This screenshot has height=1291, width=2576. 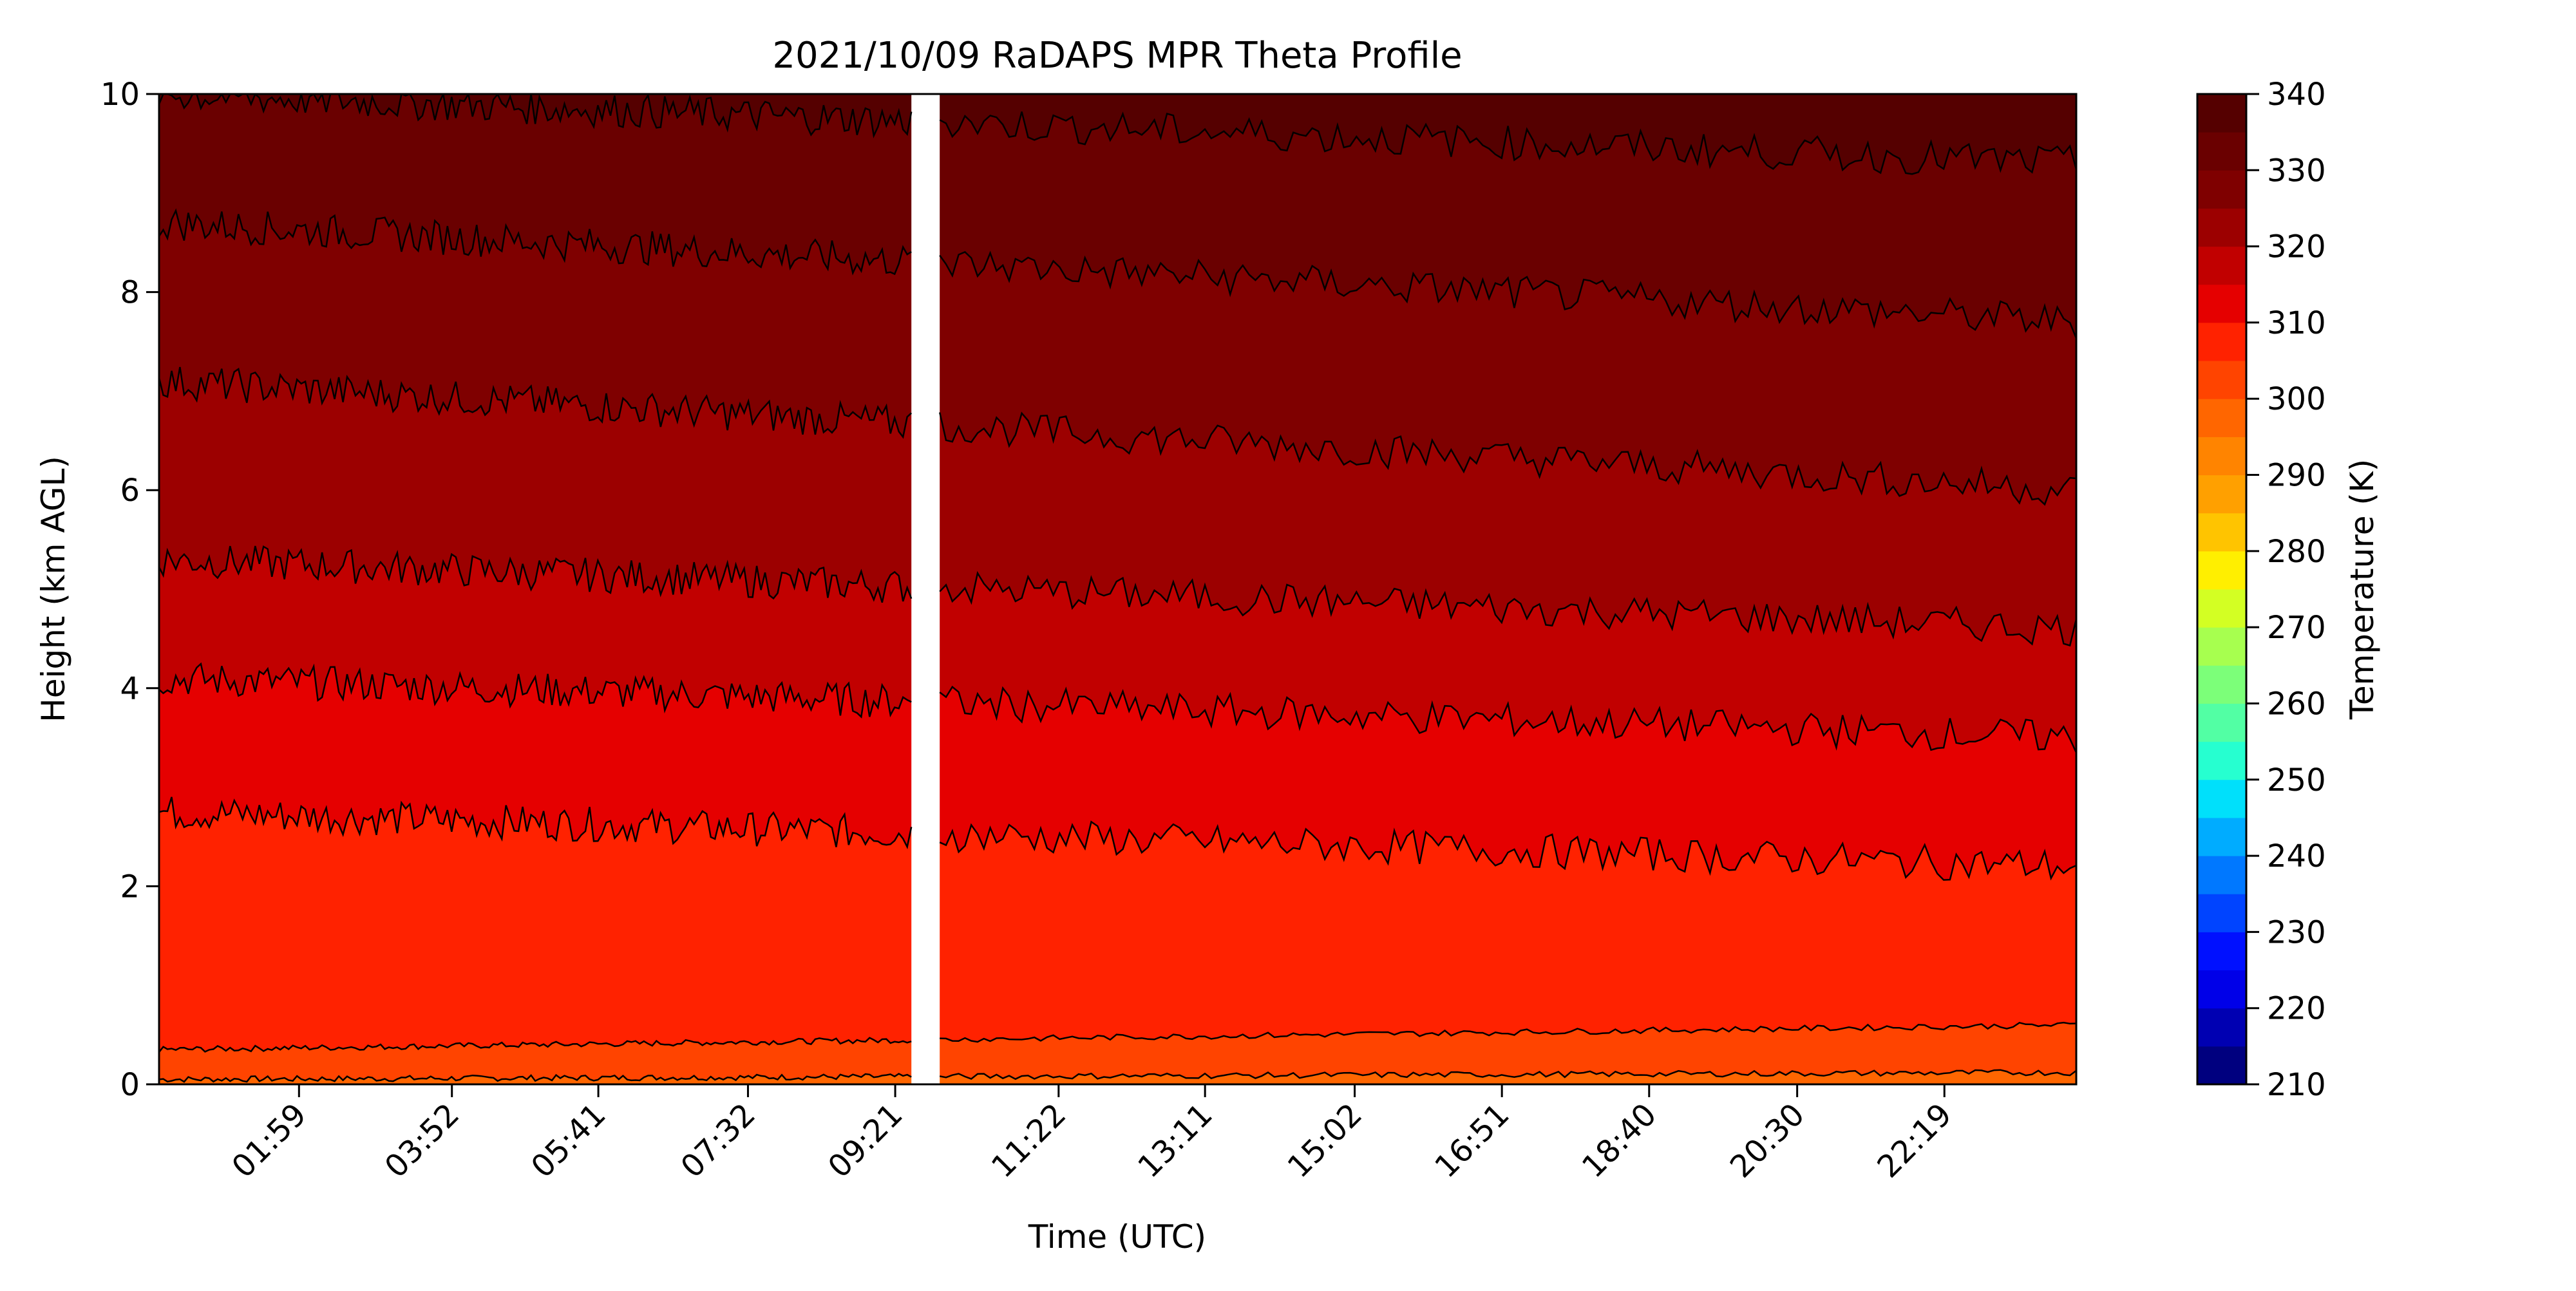 I want to click on y-tick-label-4: 4, so click(x=130, y=689).